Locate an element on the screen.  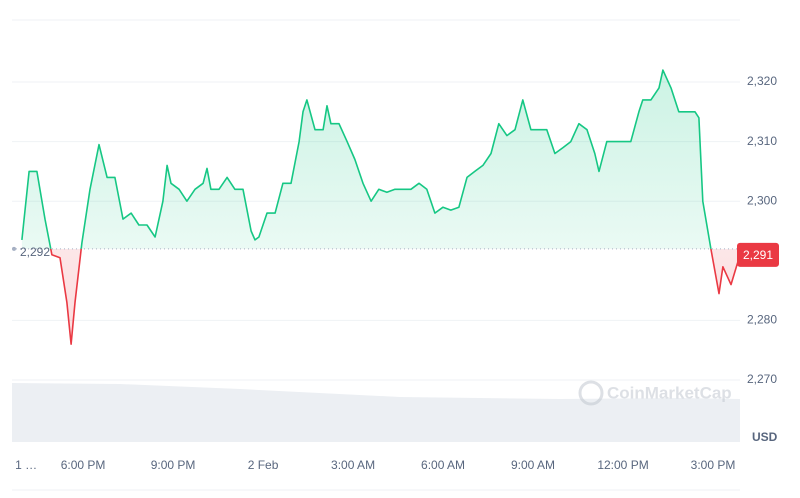
x-tick-label: 9:00 PM is located at coordinates (173, 465).